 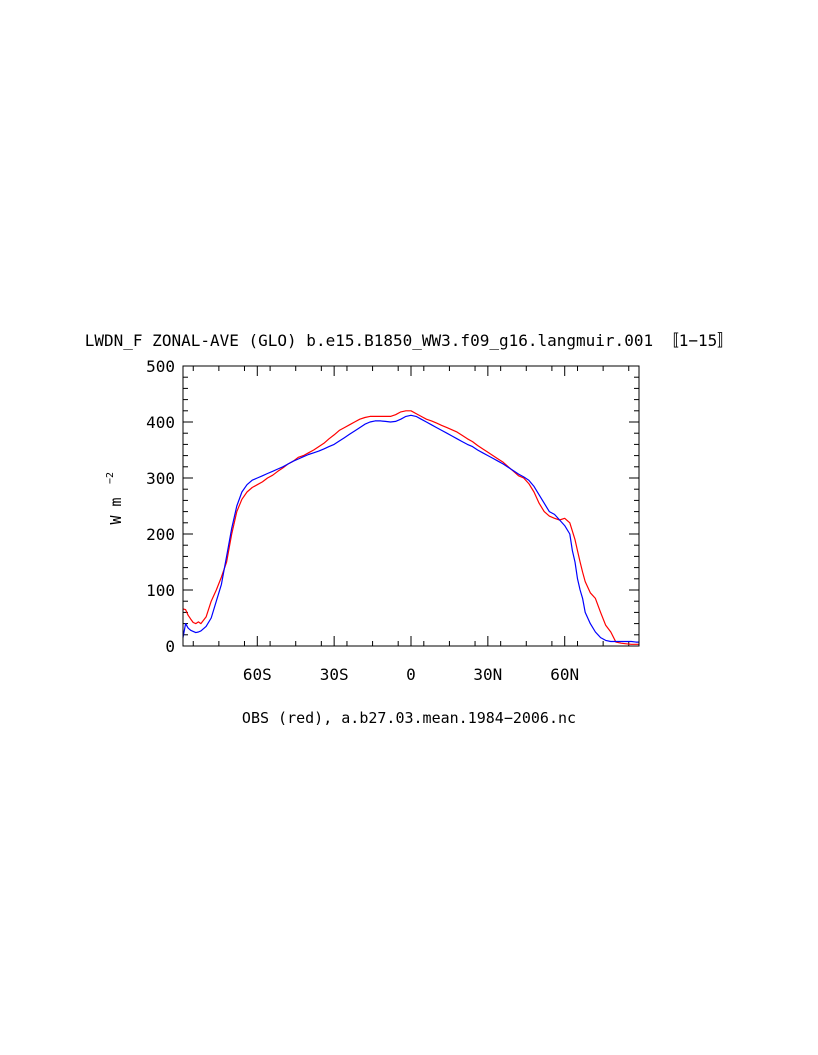 I want to click on model-series-line, so click(x=410, y=528).